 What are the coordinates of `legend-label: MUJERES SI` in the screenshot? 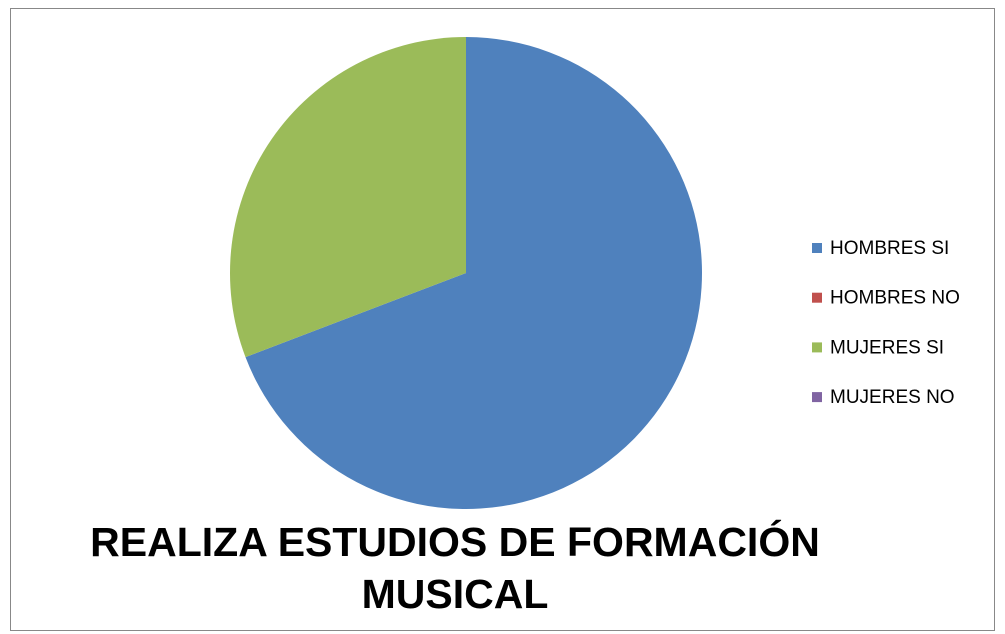 It's located at (887, 347).